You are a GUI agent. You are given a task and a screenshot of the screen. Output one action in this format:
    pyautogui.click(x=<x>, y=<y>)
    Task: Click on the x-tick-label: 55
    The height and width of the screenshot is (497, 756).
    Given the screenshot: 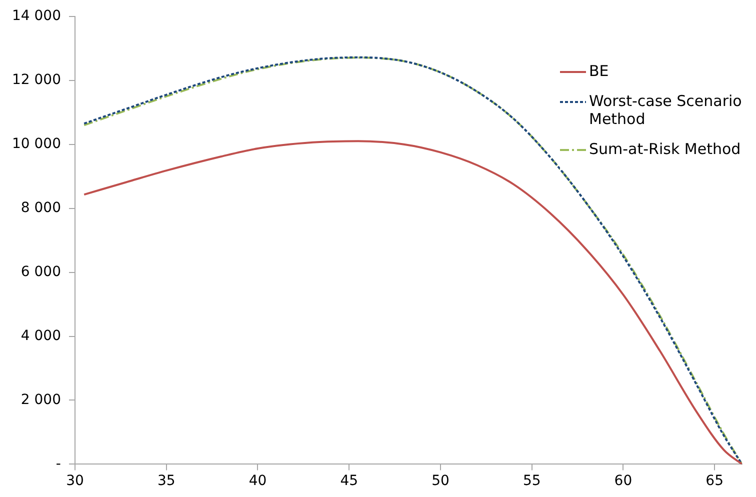 What is the action you would take?
    pyautogui.click(x=531, y=481)
    